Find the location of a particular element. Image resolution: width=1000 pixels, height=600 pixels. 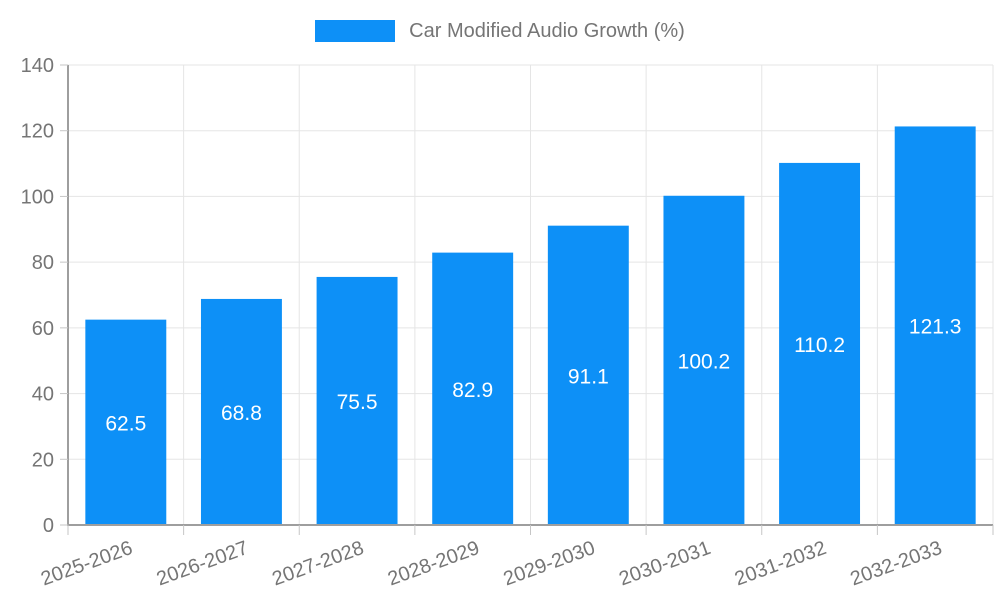

bar-value-label: 82.9 is located at coordinates (472, 390).